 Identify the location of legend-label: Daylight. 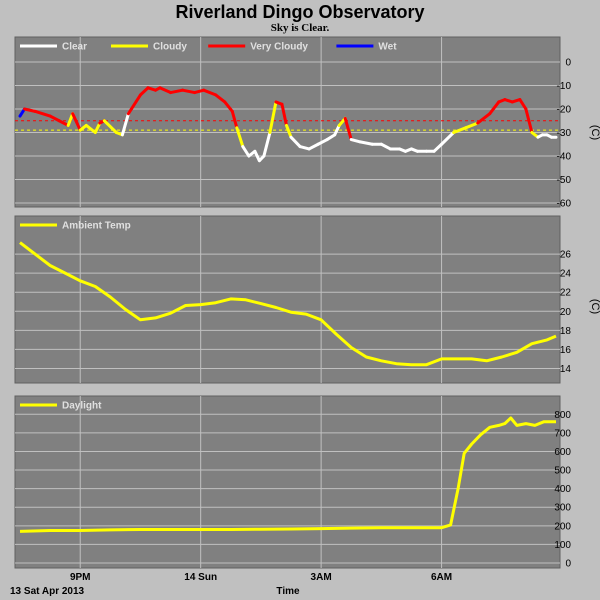
(82, 406).